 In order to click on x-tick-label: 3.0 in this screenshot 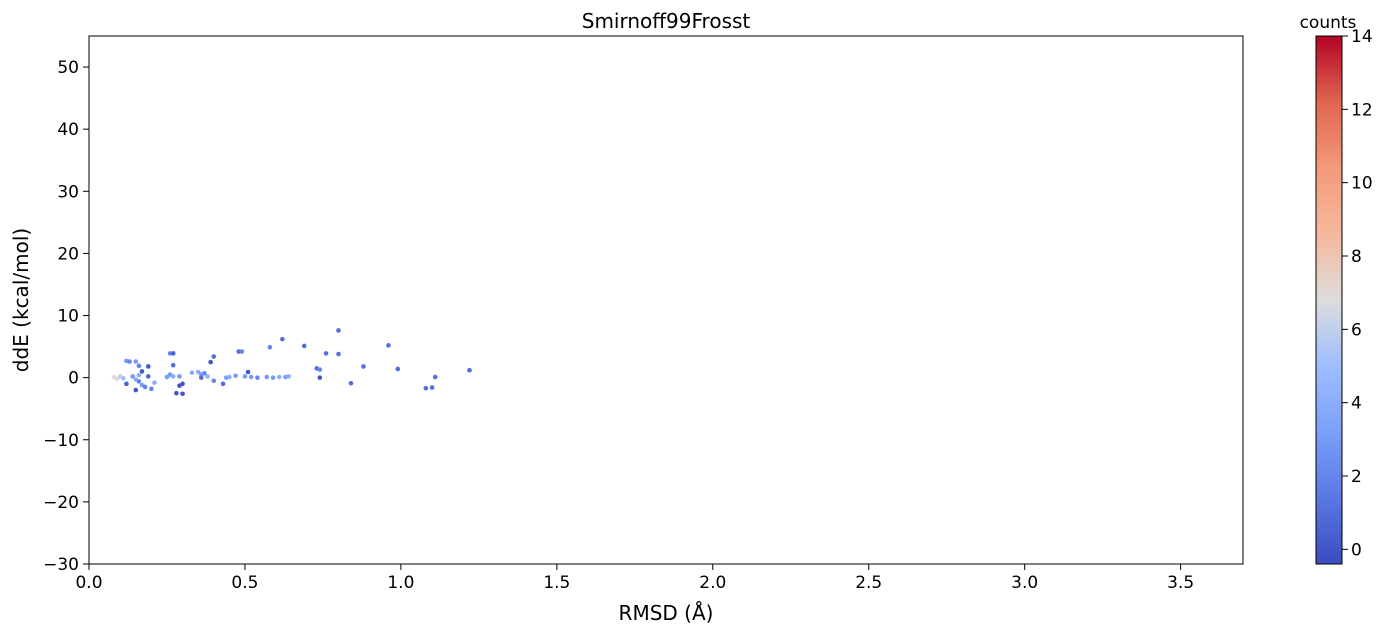, I will do `click(1024, 583)`.